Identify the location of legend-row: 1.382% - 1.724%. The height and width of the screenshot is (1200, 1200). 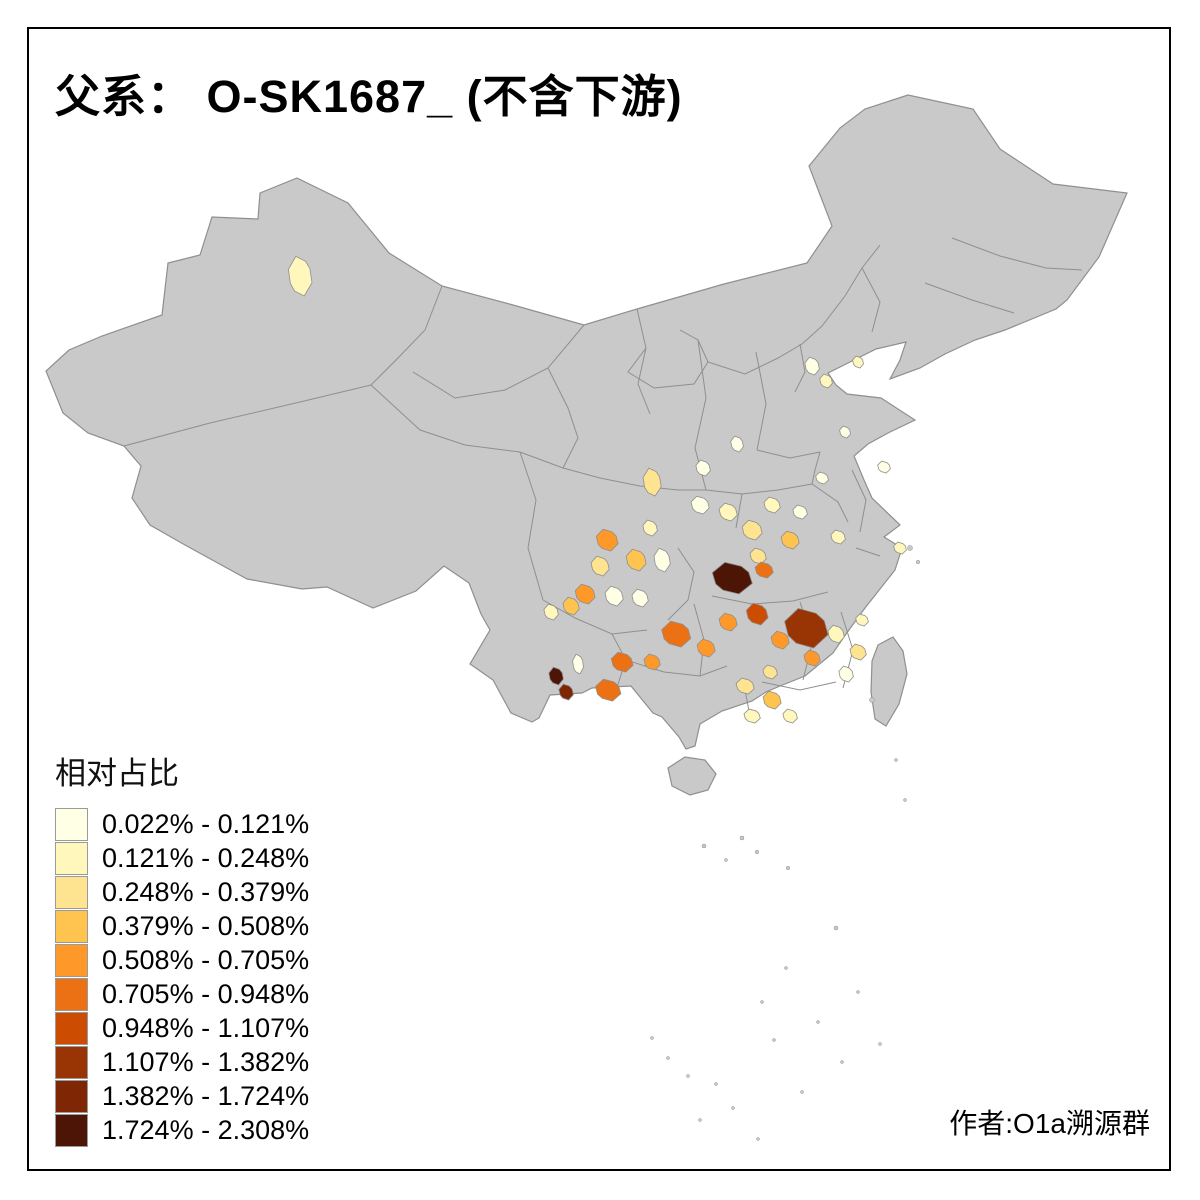
(182, 1096).